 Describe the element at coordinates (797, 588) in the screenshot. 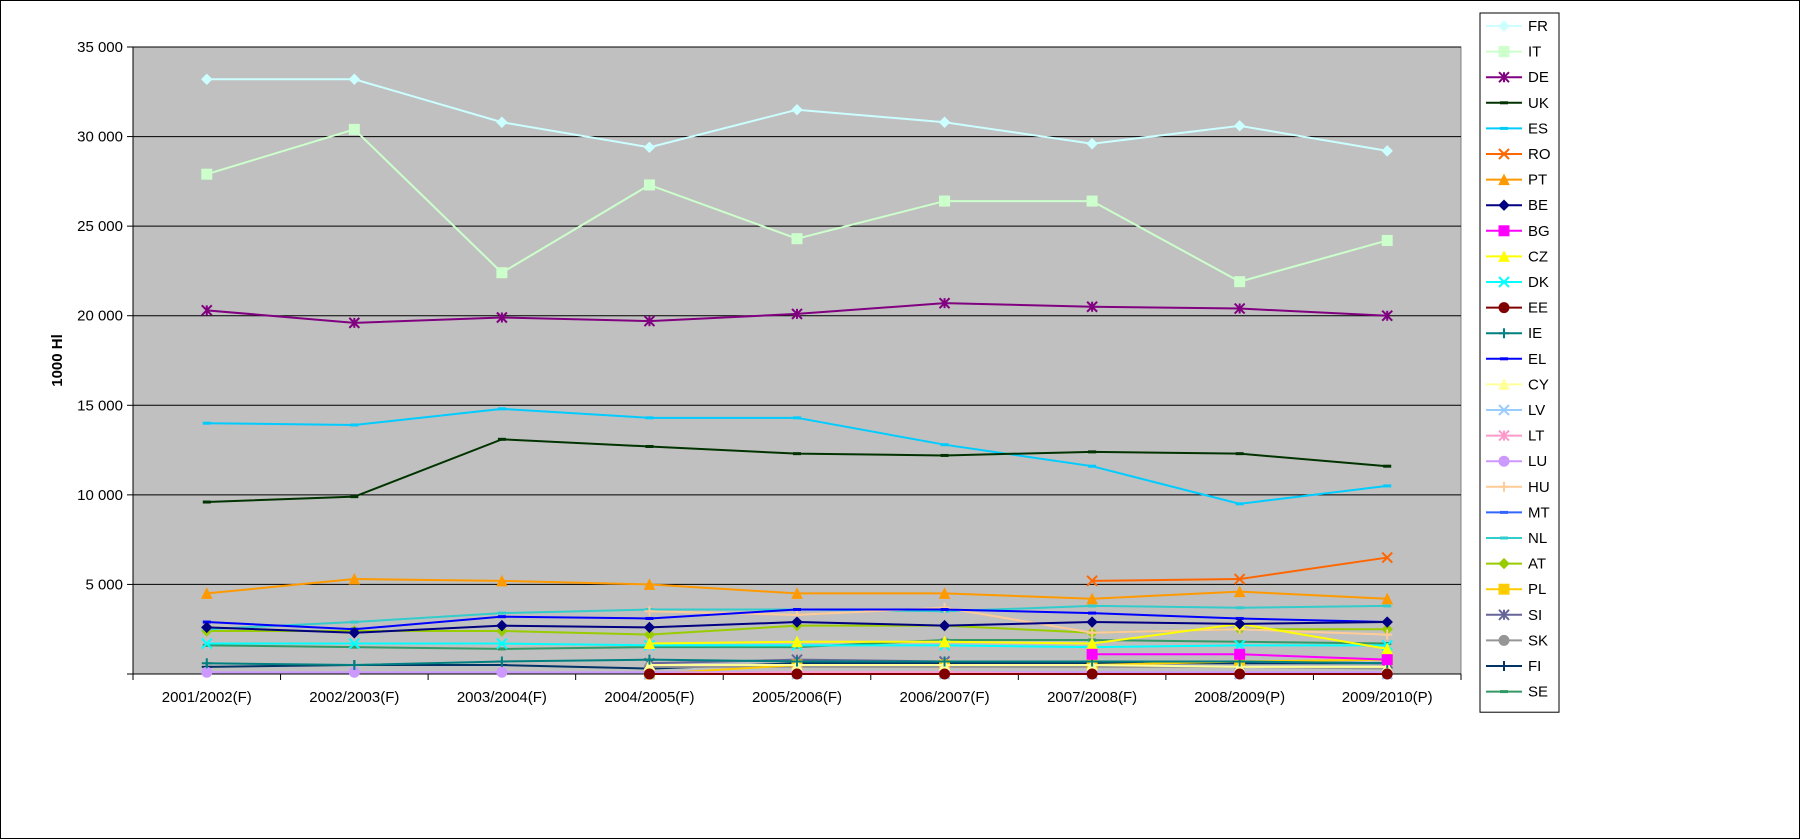

I see `series-pt` at that location.